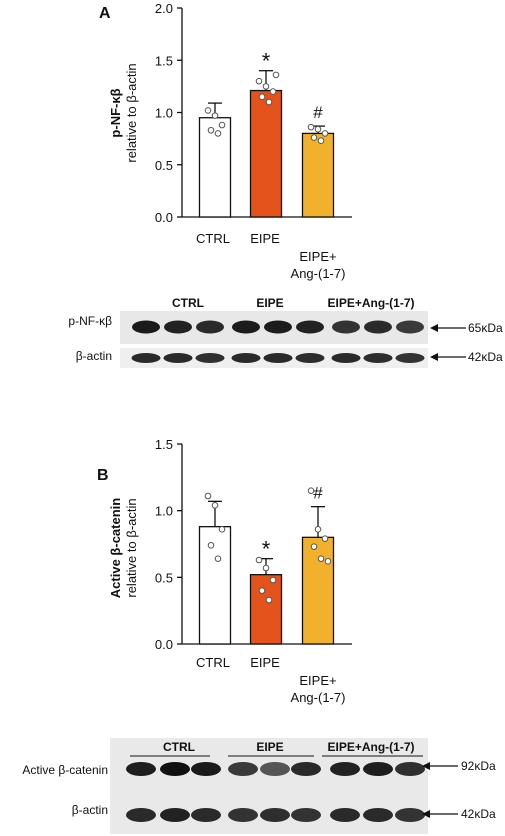 Image resolution: width=505 pixels, height=836 pixels. What do you see at coordinates (370, 303) in the screenshot?
I see `blot-a-group-eipe-ang: EIPE+Ang-(1-7)` at bounding box center [370, 303].